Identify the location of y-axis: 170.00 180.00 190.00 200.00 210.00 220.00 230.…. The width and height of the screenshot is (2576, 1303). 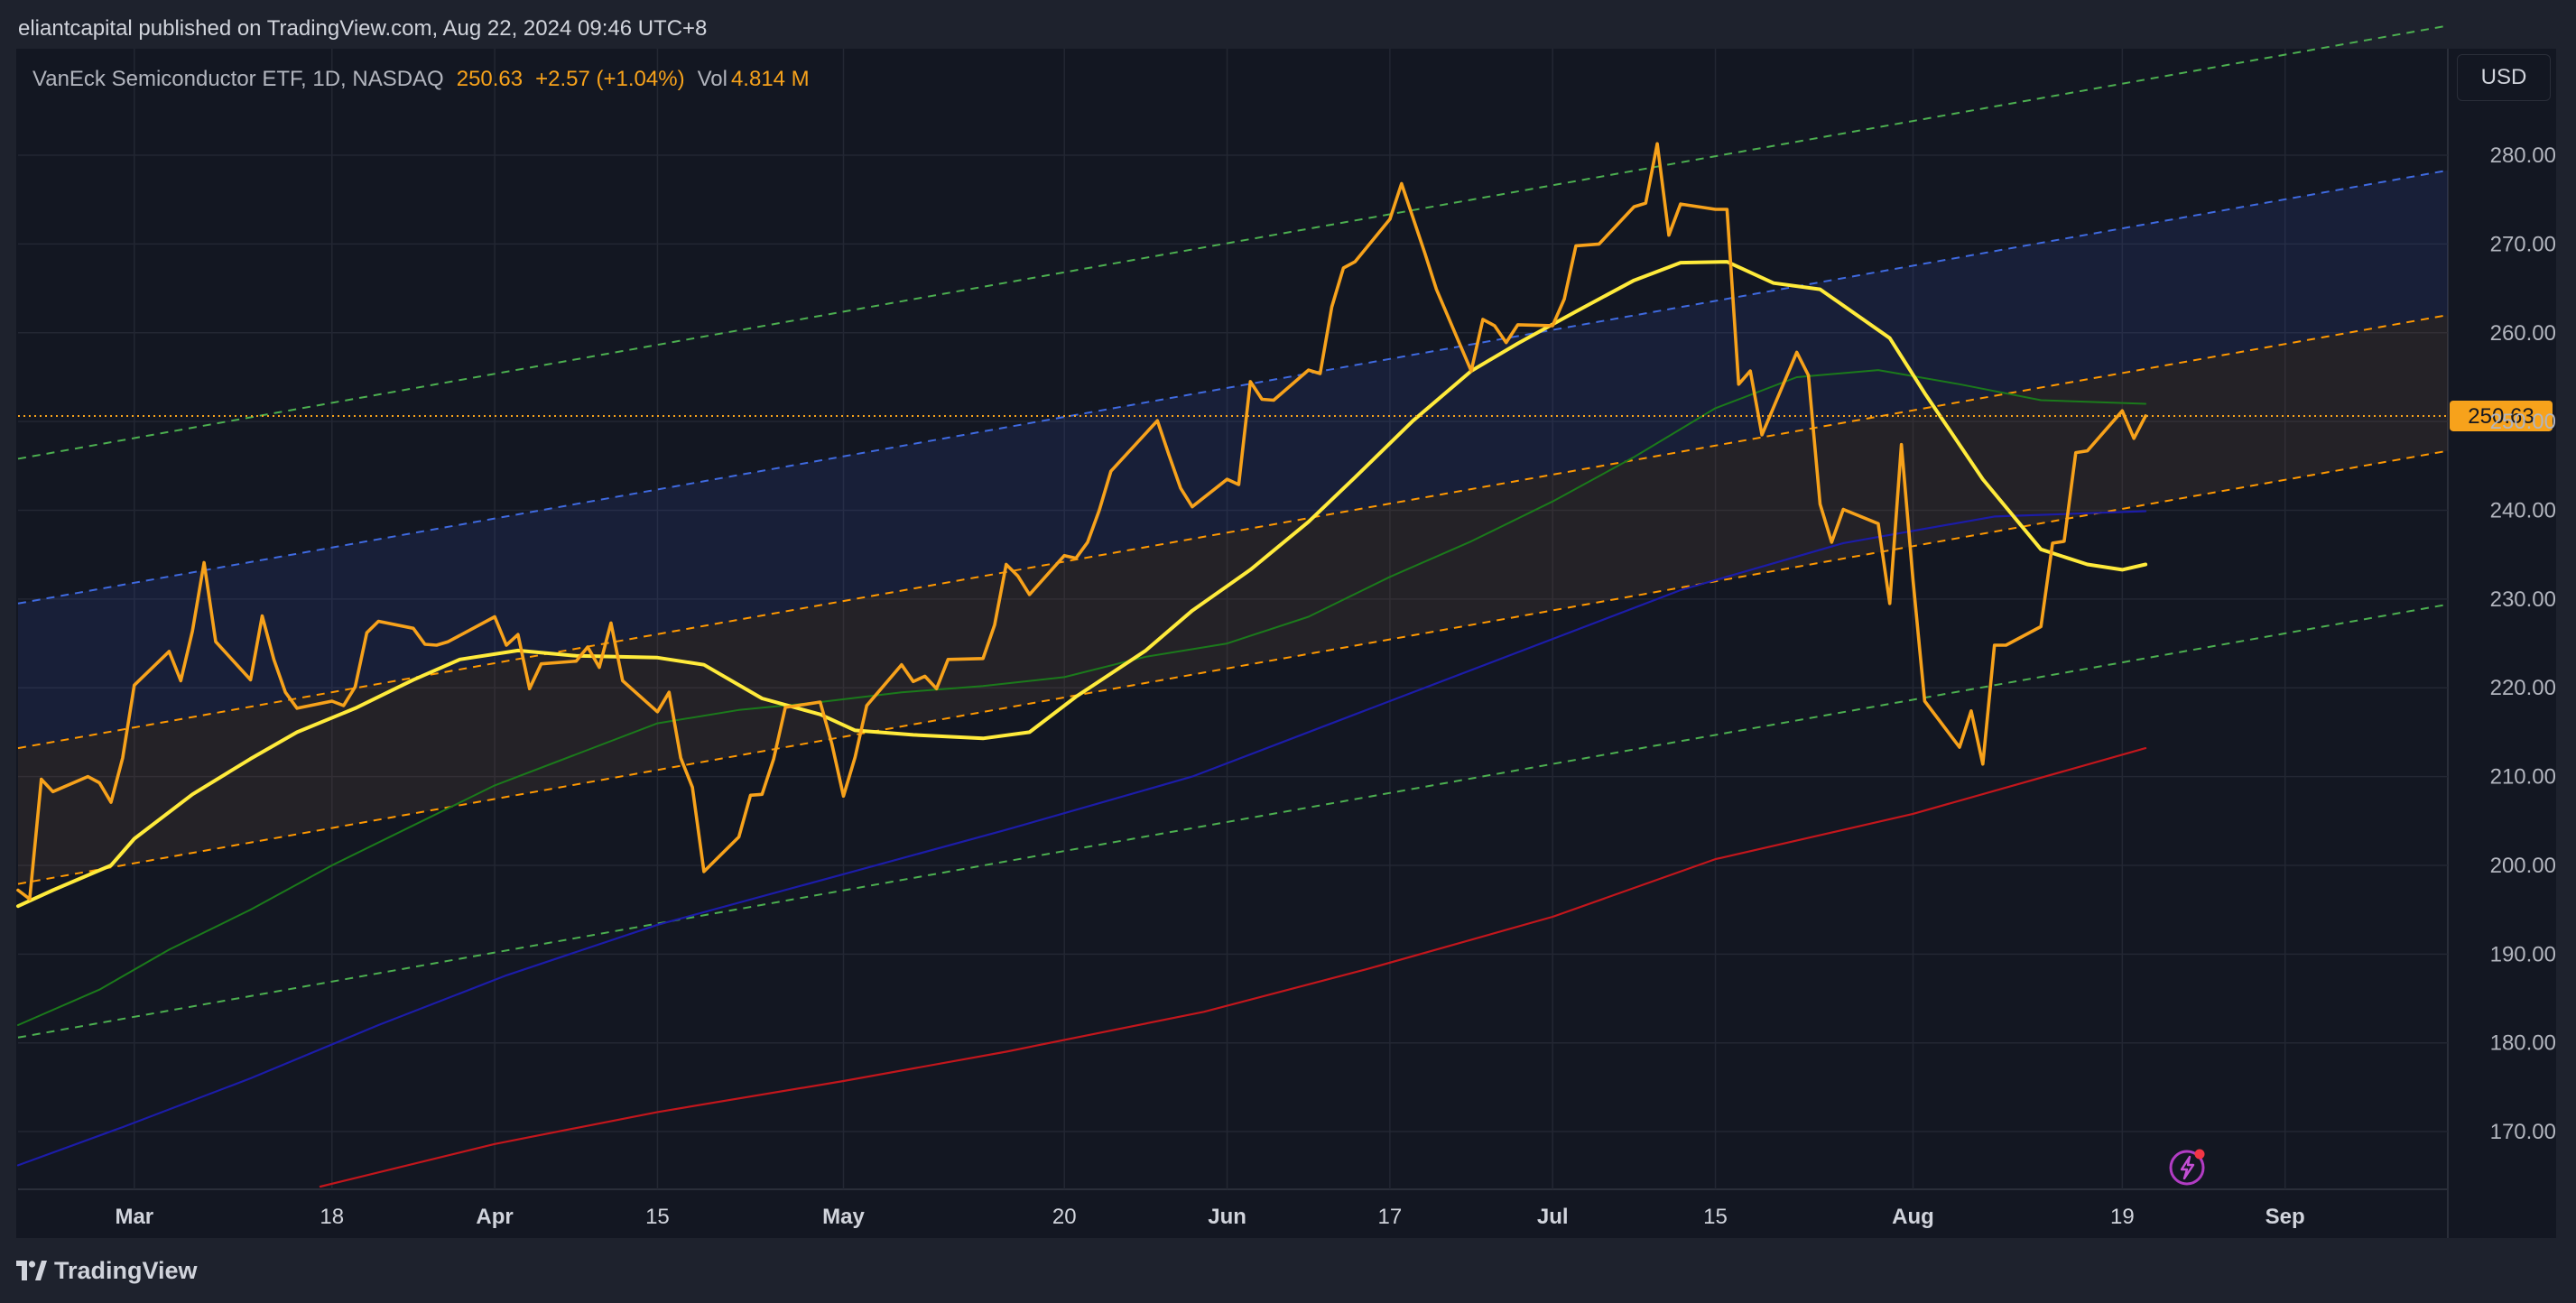
(2523, 644).